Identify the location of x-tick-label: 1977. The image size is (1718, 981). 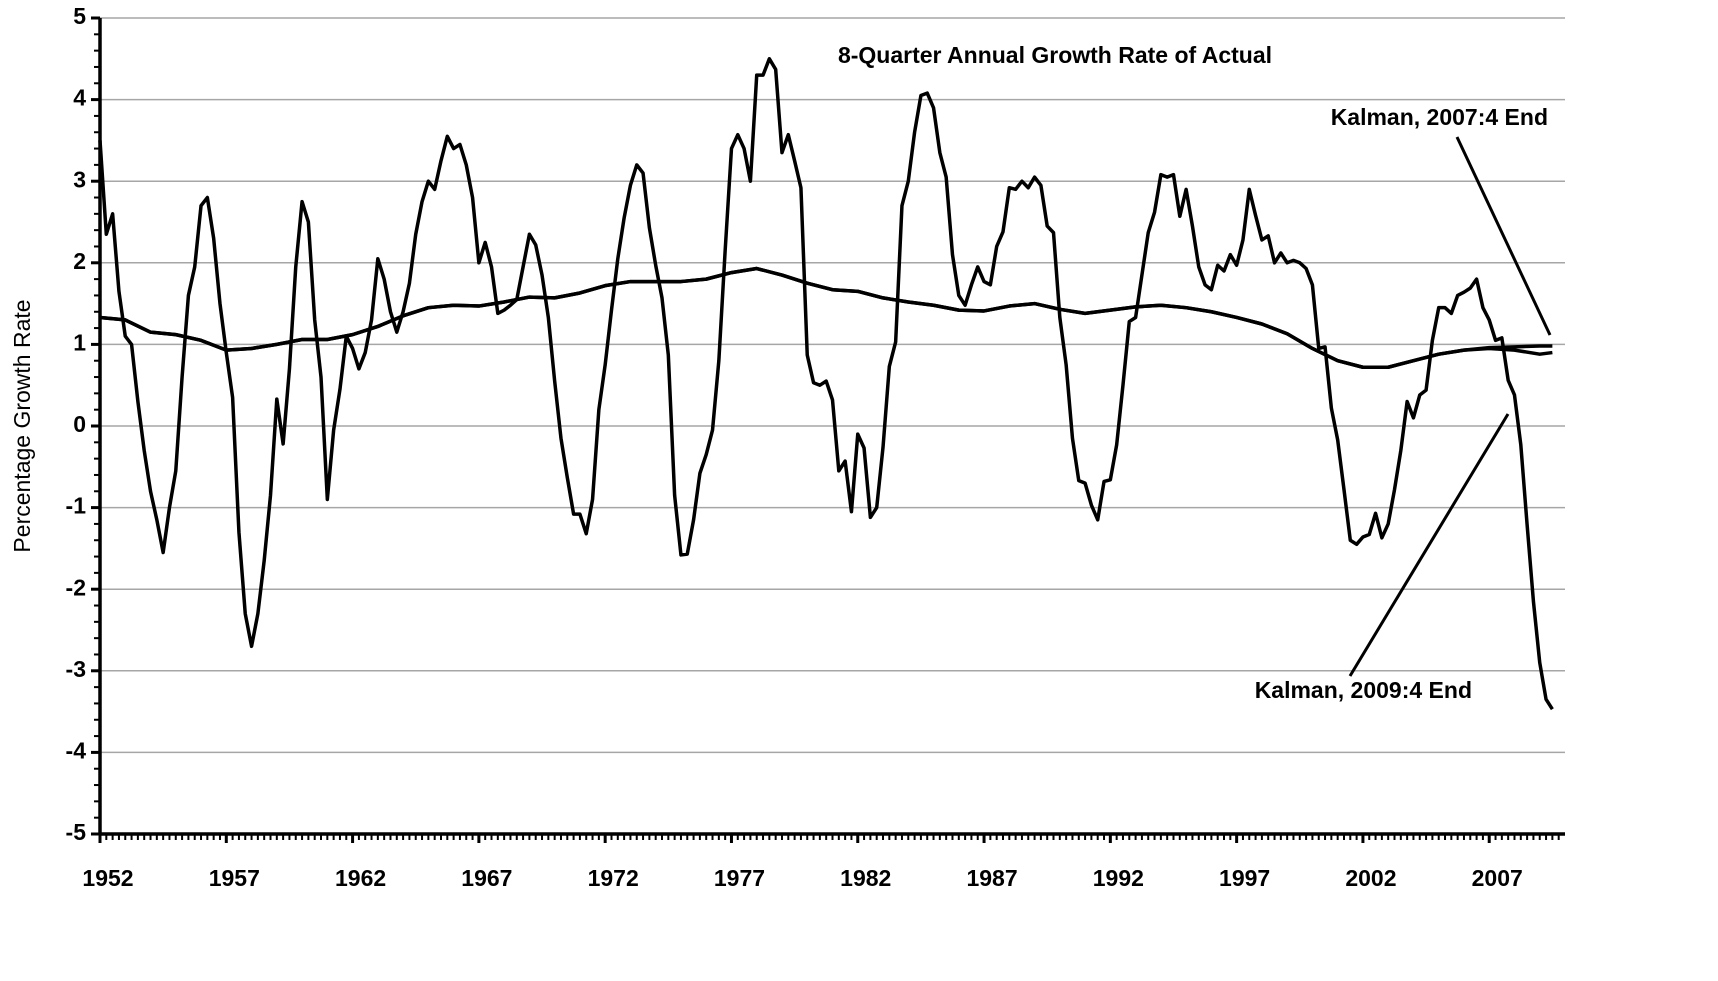
(739, 878).